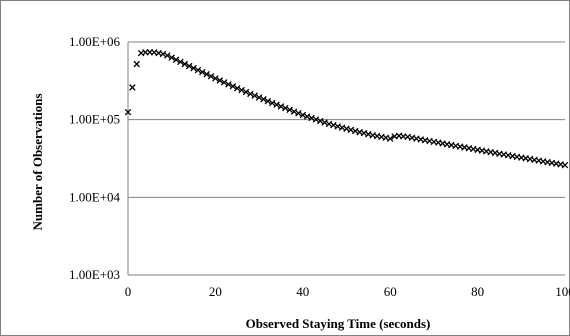 The image size is (570, 336). I want to click on y-tick-label: 1.00E+03, so click(94, 274).